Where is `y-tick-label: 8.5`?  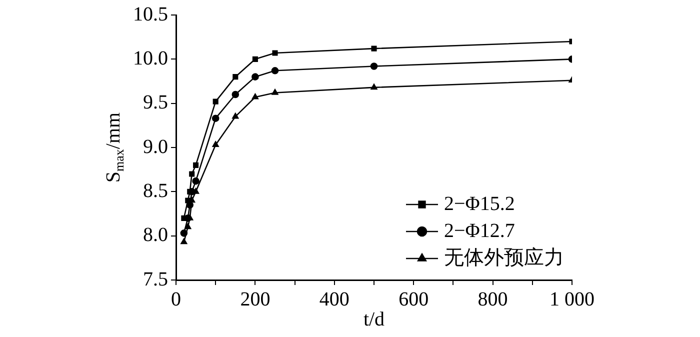
y-tick-label: 8.5 is located at coordinates (155, 191).